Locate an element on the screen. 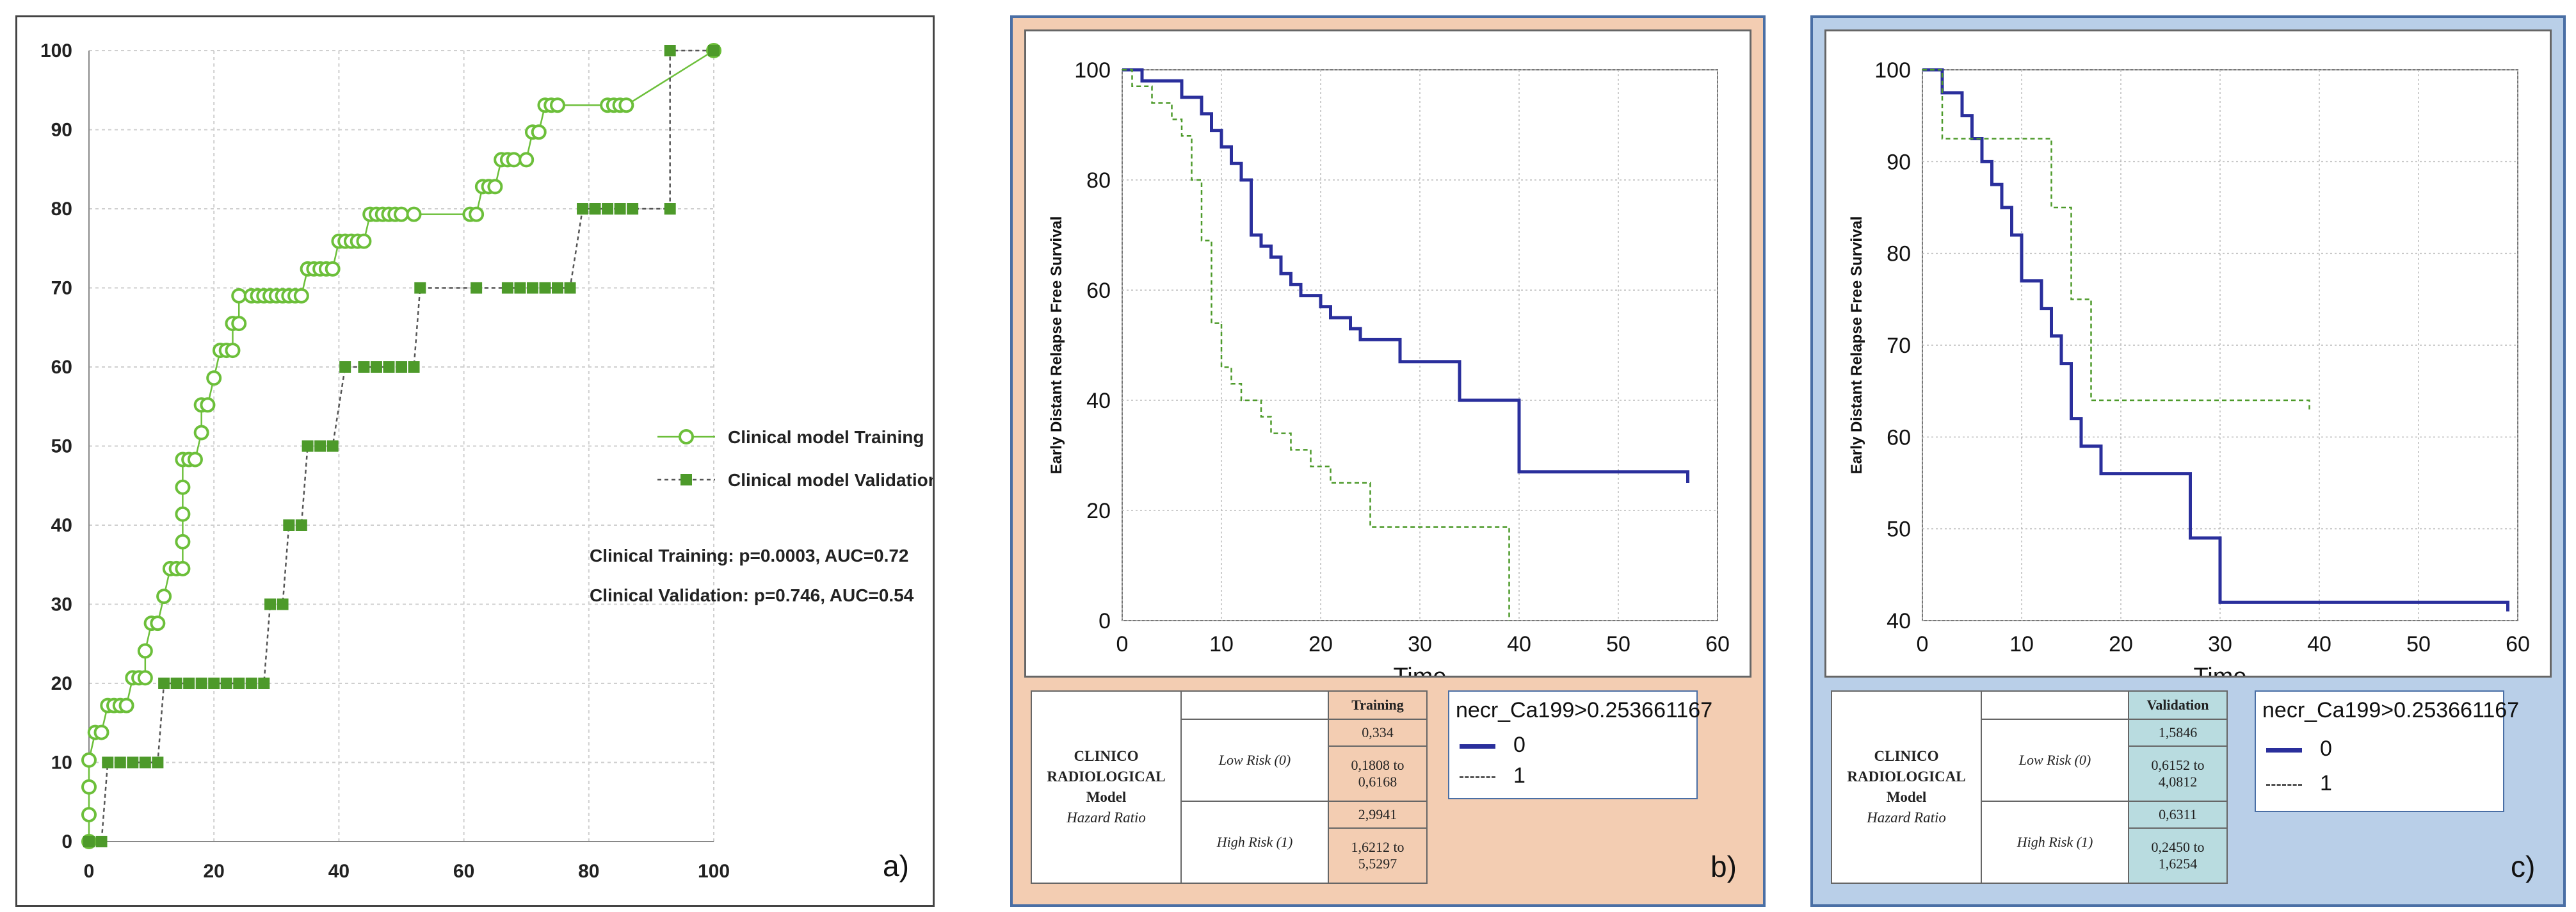  y-tick-label: 0 is located at coordinates (1105, 621).